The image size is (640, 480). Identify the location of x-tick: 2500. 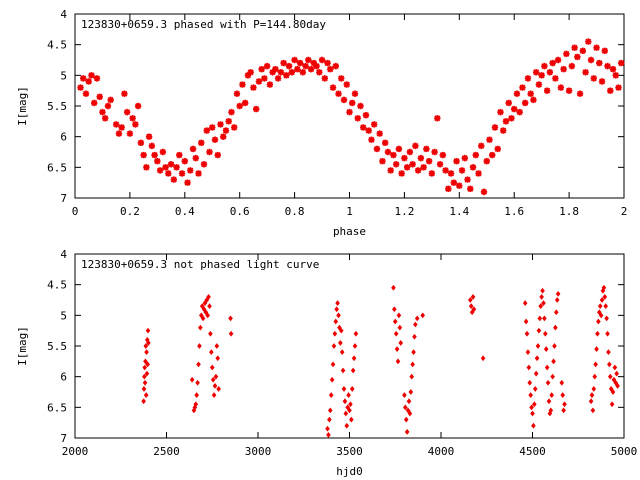
(166, 356).